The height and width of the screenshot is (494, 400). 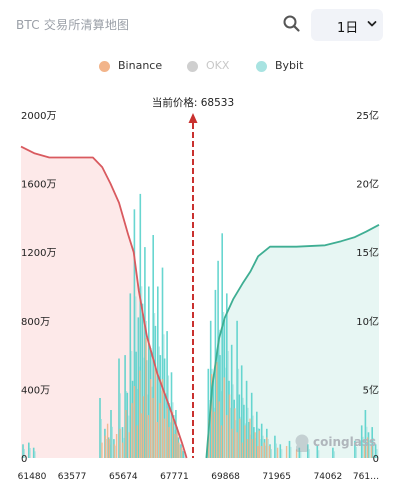 I want to click on search-button, so click(x=292, y=24).